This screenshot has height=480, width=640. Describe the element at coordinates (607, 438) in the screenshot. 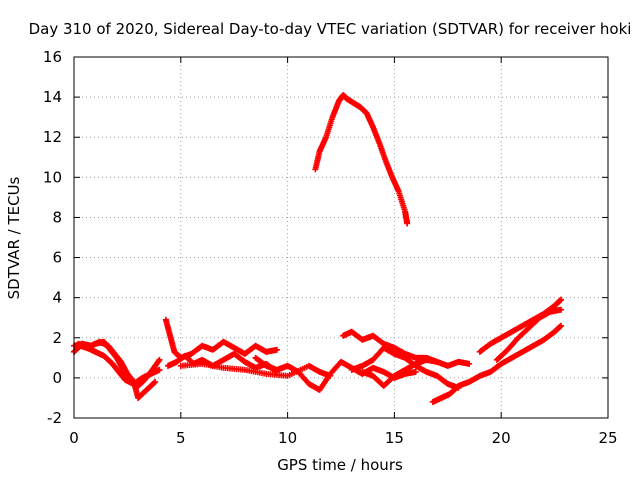

I see `x-tick-label: 25` at that location.